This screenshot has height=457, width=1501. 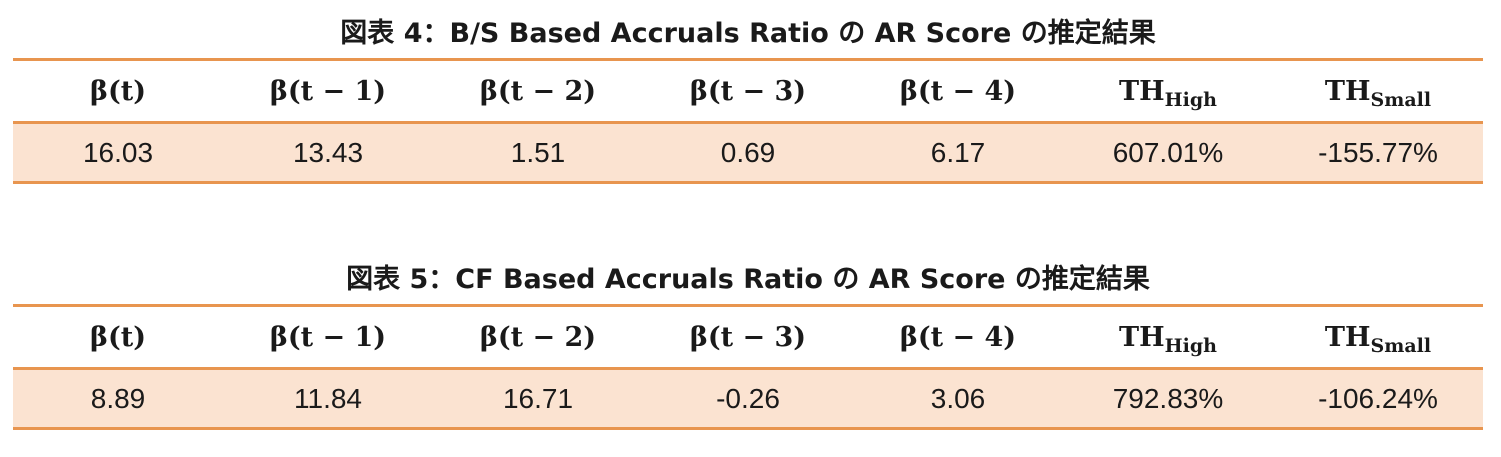 What do you see at coordinates (118, 398) in the screenshot?
I see `table-cell: 8.89` at bounding box center [118, 398].